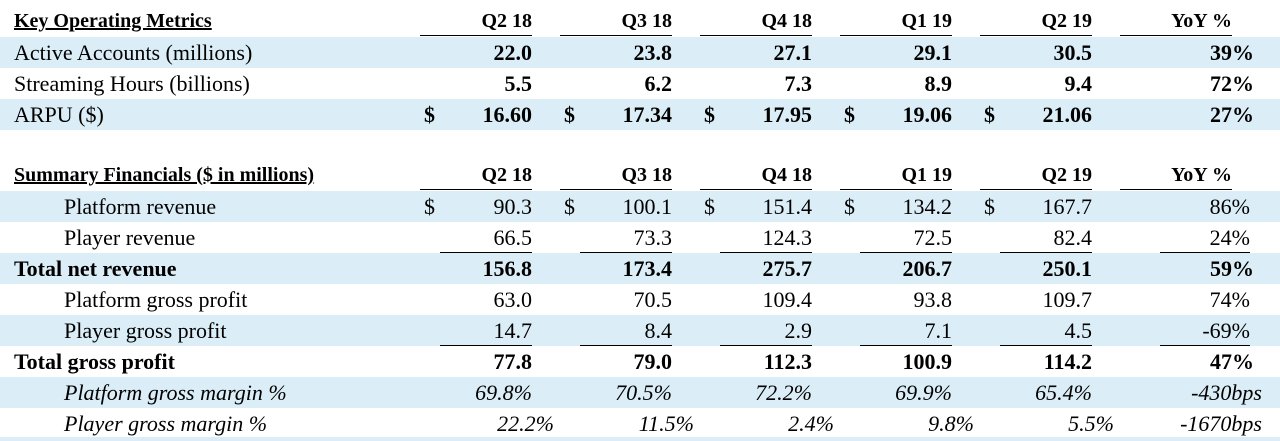 Image resolution: width=1280 pixels, height=441 pixels. Describe the element at coordinates (1073, 237) in the screenshot. I see `value-cell: 82.4` at that location.